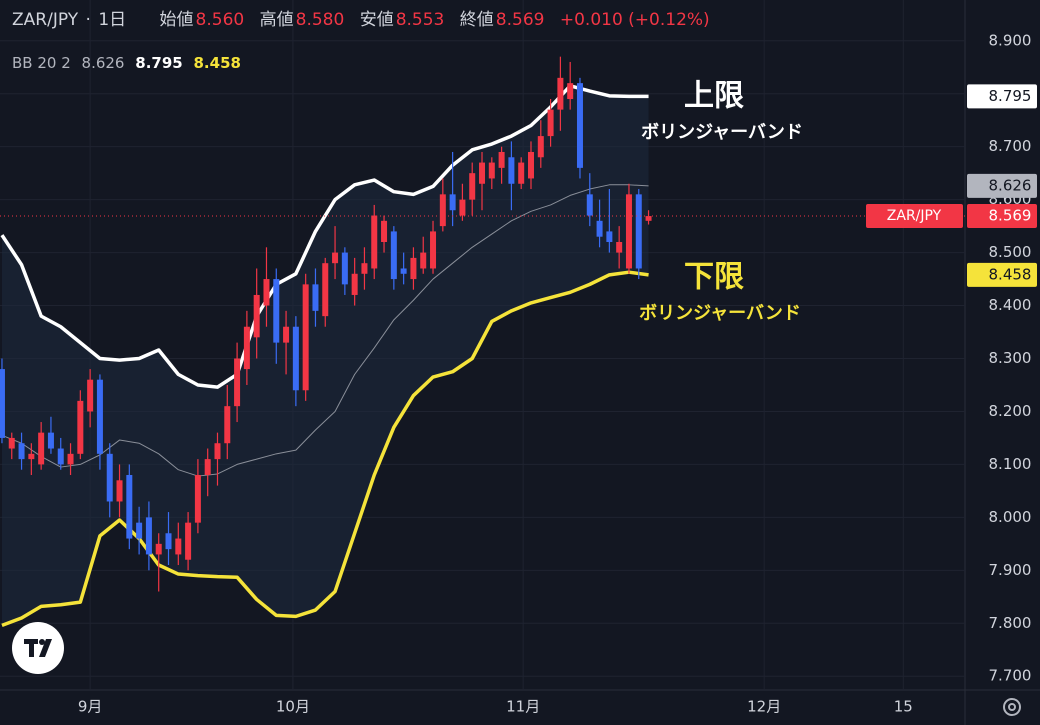  I want to click on price-label: 8.569, so click(1010, 216).